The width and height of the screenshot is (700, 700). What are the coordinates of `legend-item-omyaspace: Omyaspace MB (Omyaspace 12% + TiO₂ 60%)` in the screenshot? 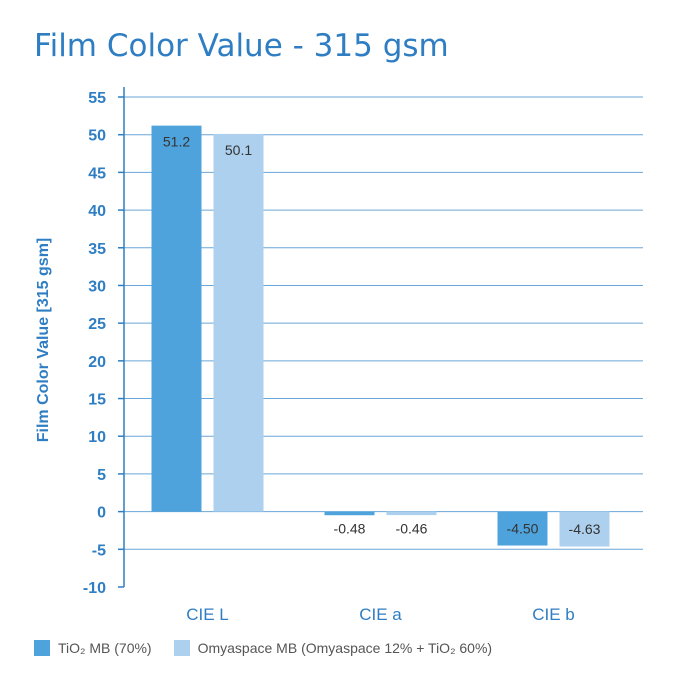 It's located at (333, 648).